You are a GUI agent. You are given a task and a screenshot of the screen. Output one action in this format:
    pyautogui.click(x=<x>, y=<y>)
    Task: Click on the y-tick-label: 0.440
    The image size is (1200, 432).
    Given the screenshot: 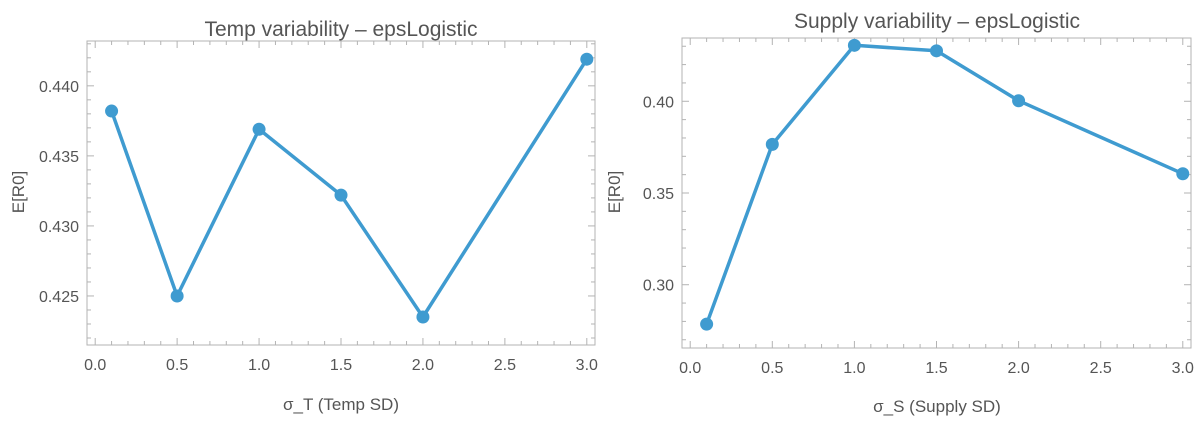 What is the action you would take?
    pyautogui.click(x=59, y=87)
    